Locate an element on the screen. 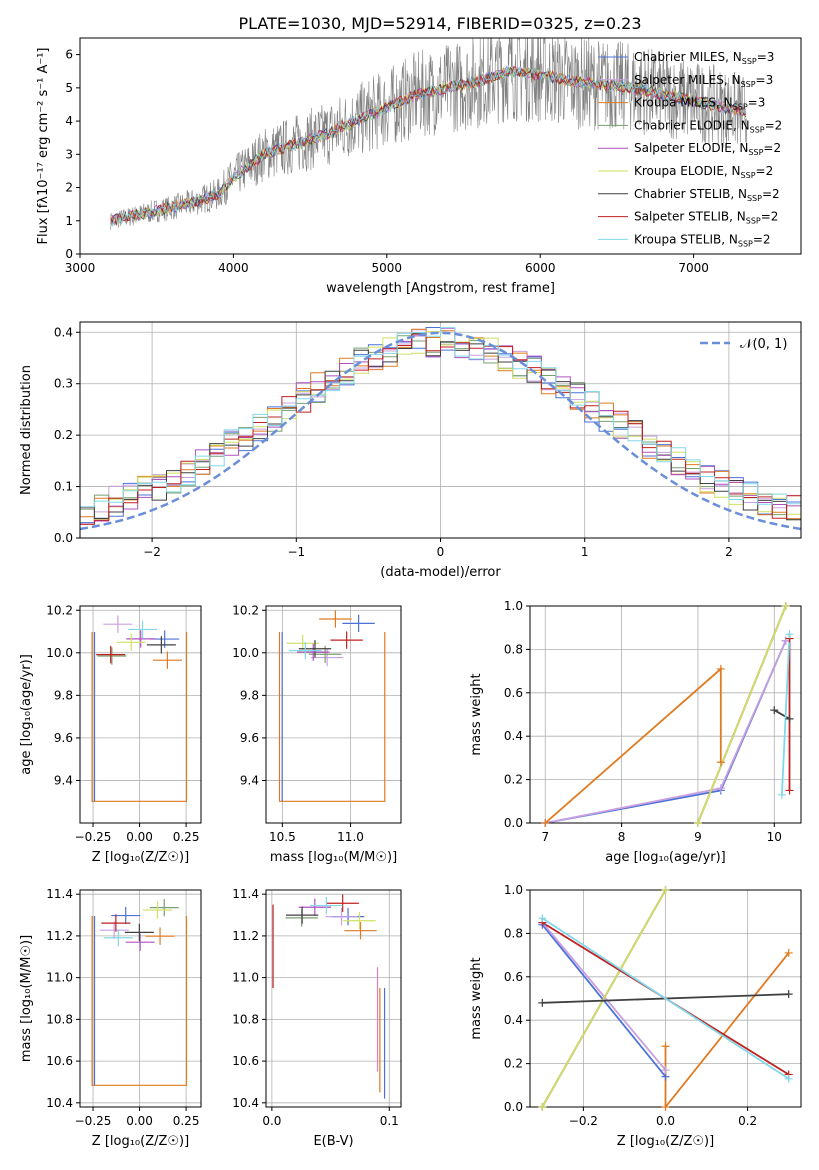 The height and width of the screenshot is (1170, 819). y-tick-label: 4 is located at coordinates (69, 121).